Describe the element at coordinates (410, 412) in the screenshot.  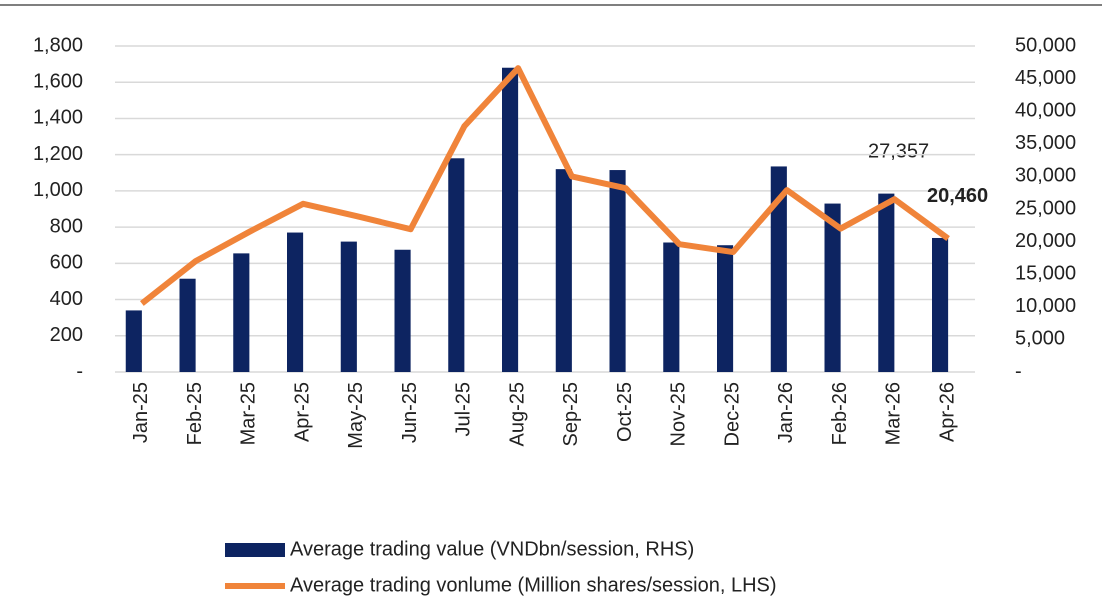
I see `x-tick-label: Jun-25` at that location.